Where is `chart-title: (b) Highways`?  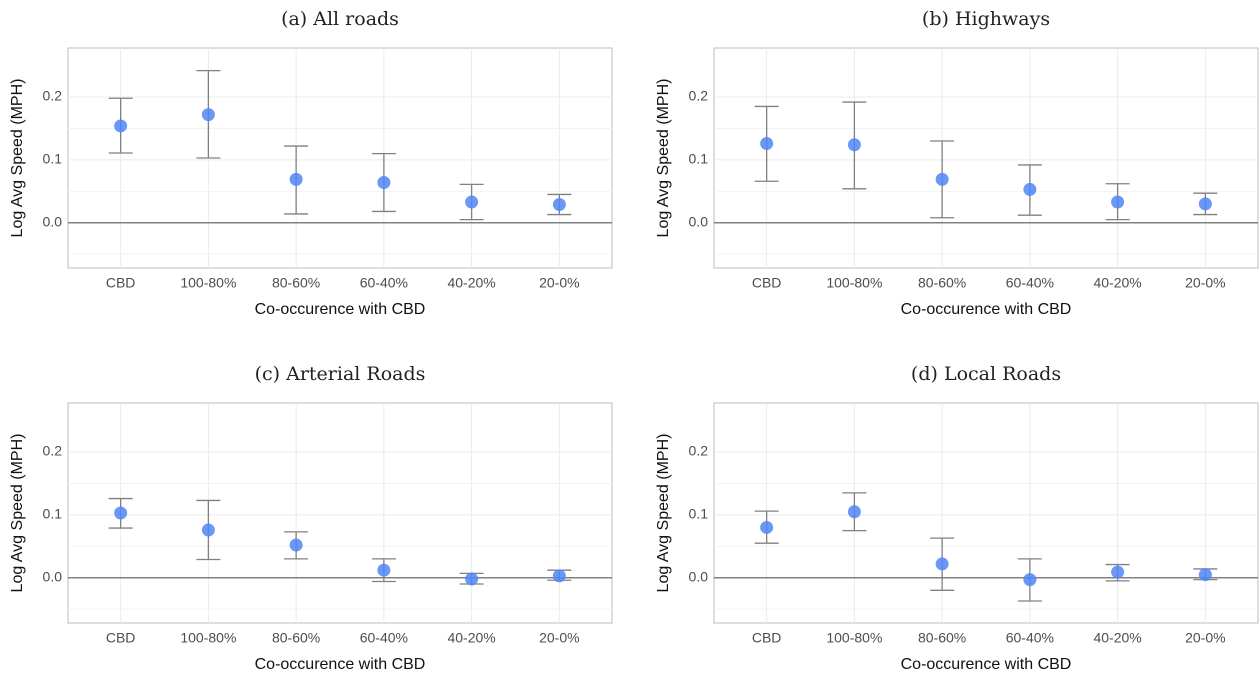 chart-title: (b) Highways is located at coordinates (986, 19).